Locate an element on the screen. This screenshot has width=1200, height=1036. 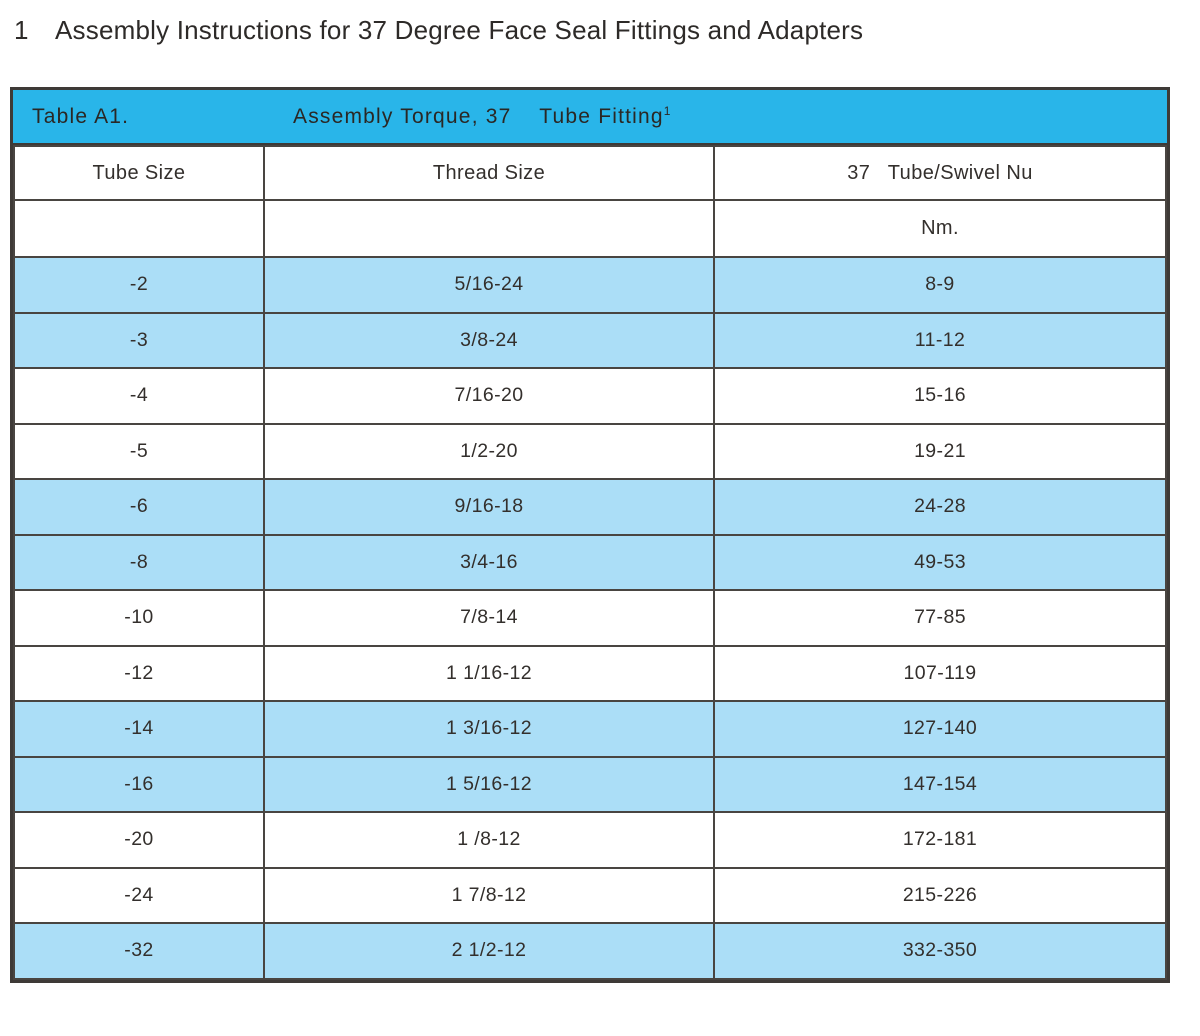
torque-cell: 147-154 is located at coordinates (940, 784).